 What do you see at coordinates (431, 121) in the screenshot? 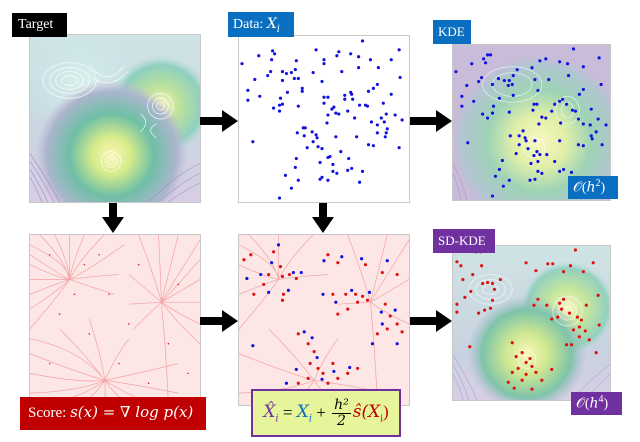
I see `arrow-right-data-to-kde` at bounding box center [431, 121].